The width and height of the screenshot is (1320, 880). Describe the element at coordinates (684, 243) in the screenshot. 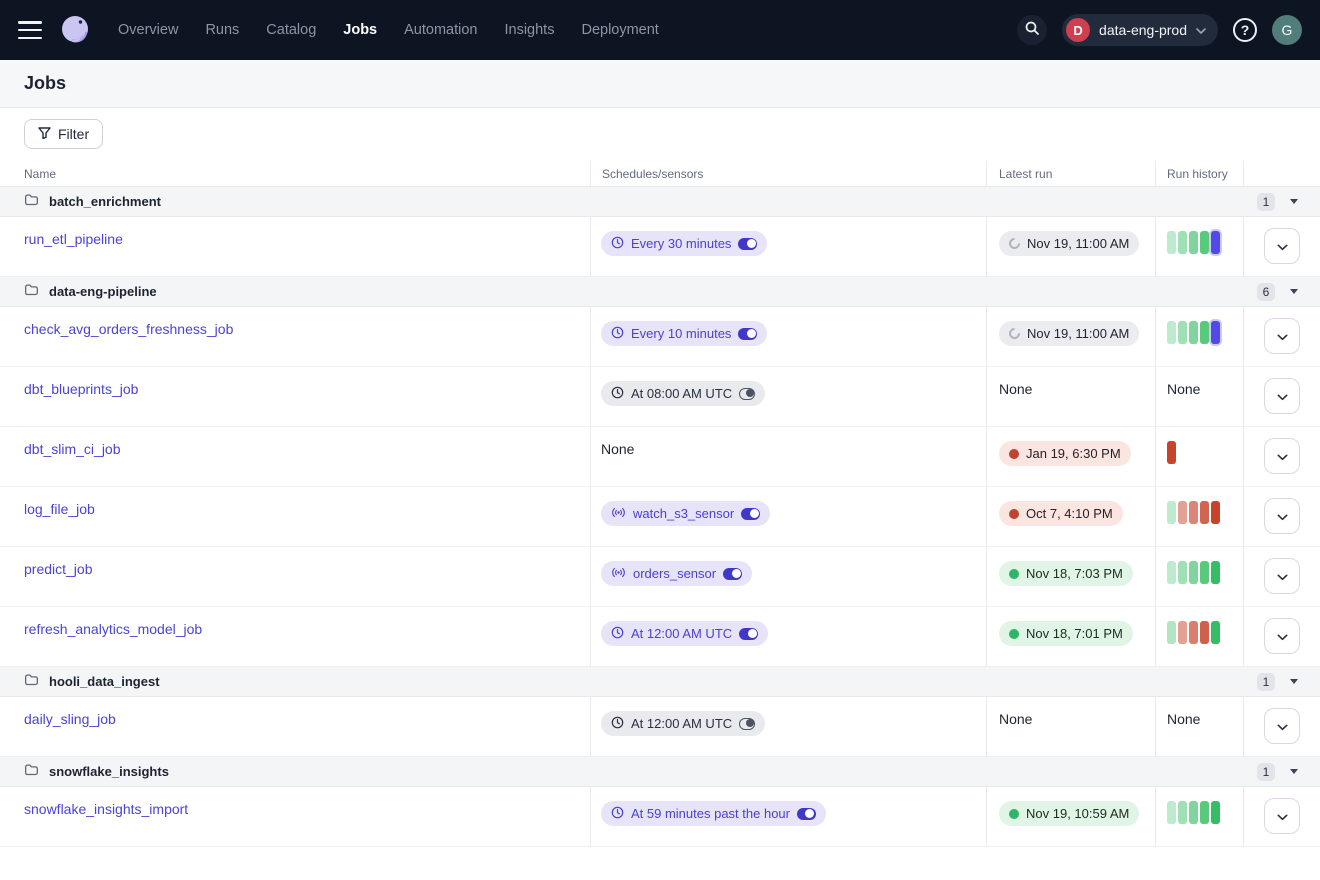

I see `schedule-chip: Every 30 minutes` at that location.